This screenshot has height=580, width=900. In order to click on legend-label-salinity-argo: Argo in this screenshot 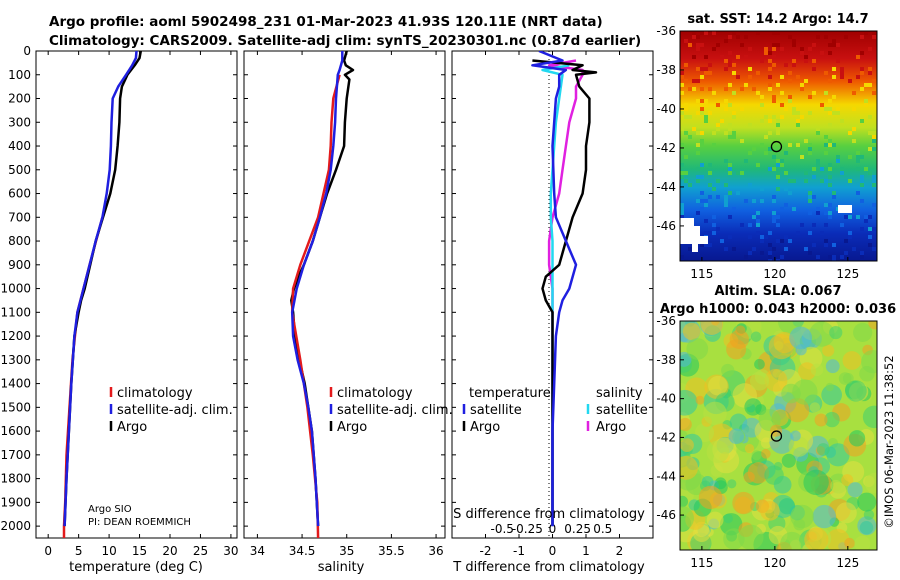, I will do `click(611, 427)`.